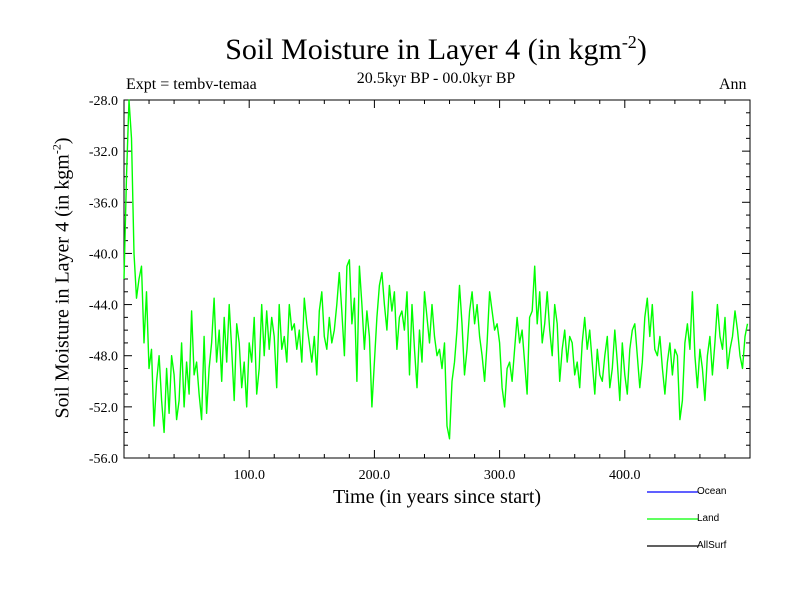 This screenshot has height=600, width=800. I want to click on x-tick-label: 100.0, so click(249, 475).